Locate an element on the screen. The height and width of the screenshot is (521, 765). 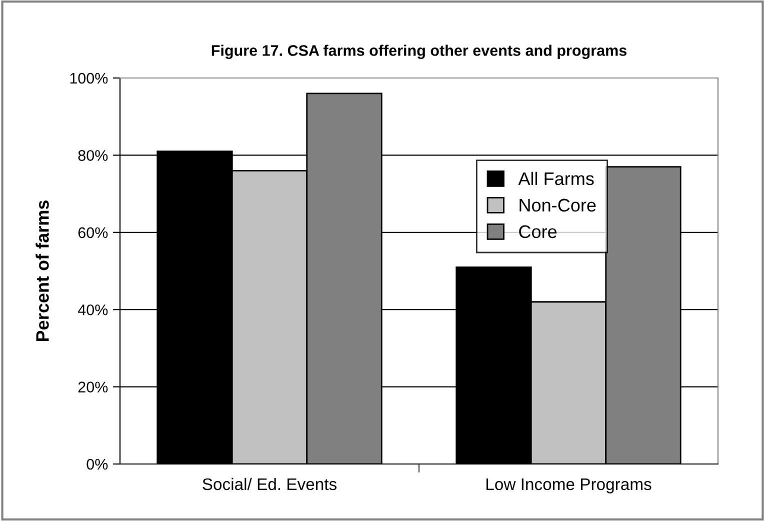
x-tick-label: Low Income Programs is located at coordinates (569, 486).